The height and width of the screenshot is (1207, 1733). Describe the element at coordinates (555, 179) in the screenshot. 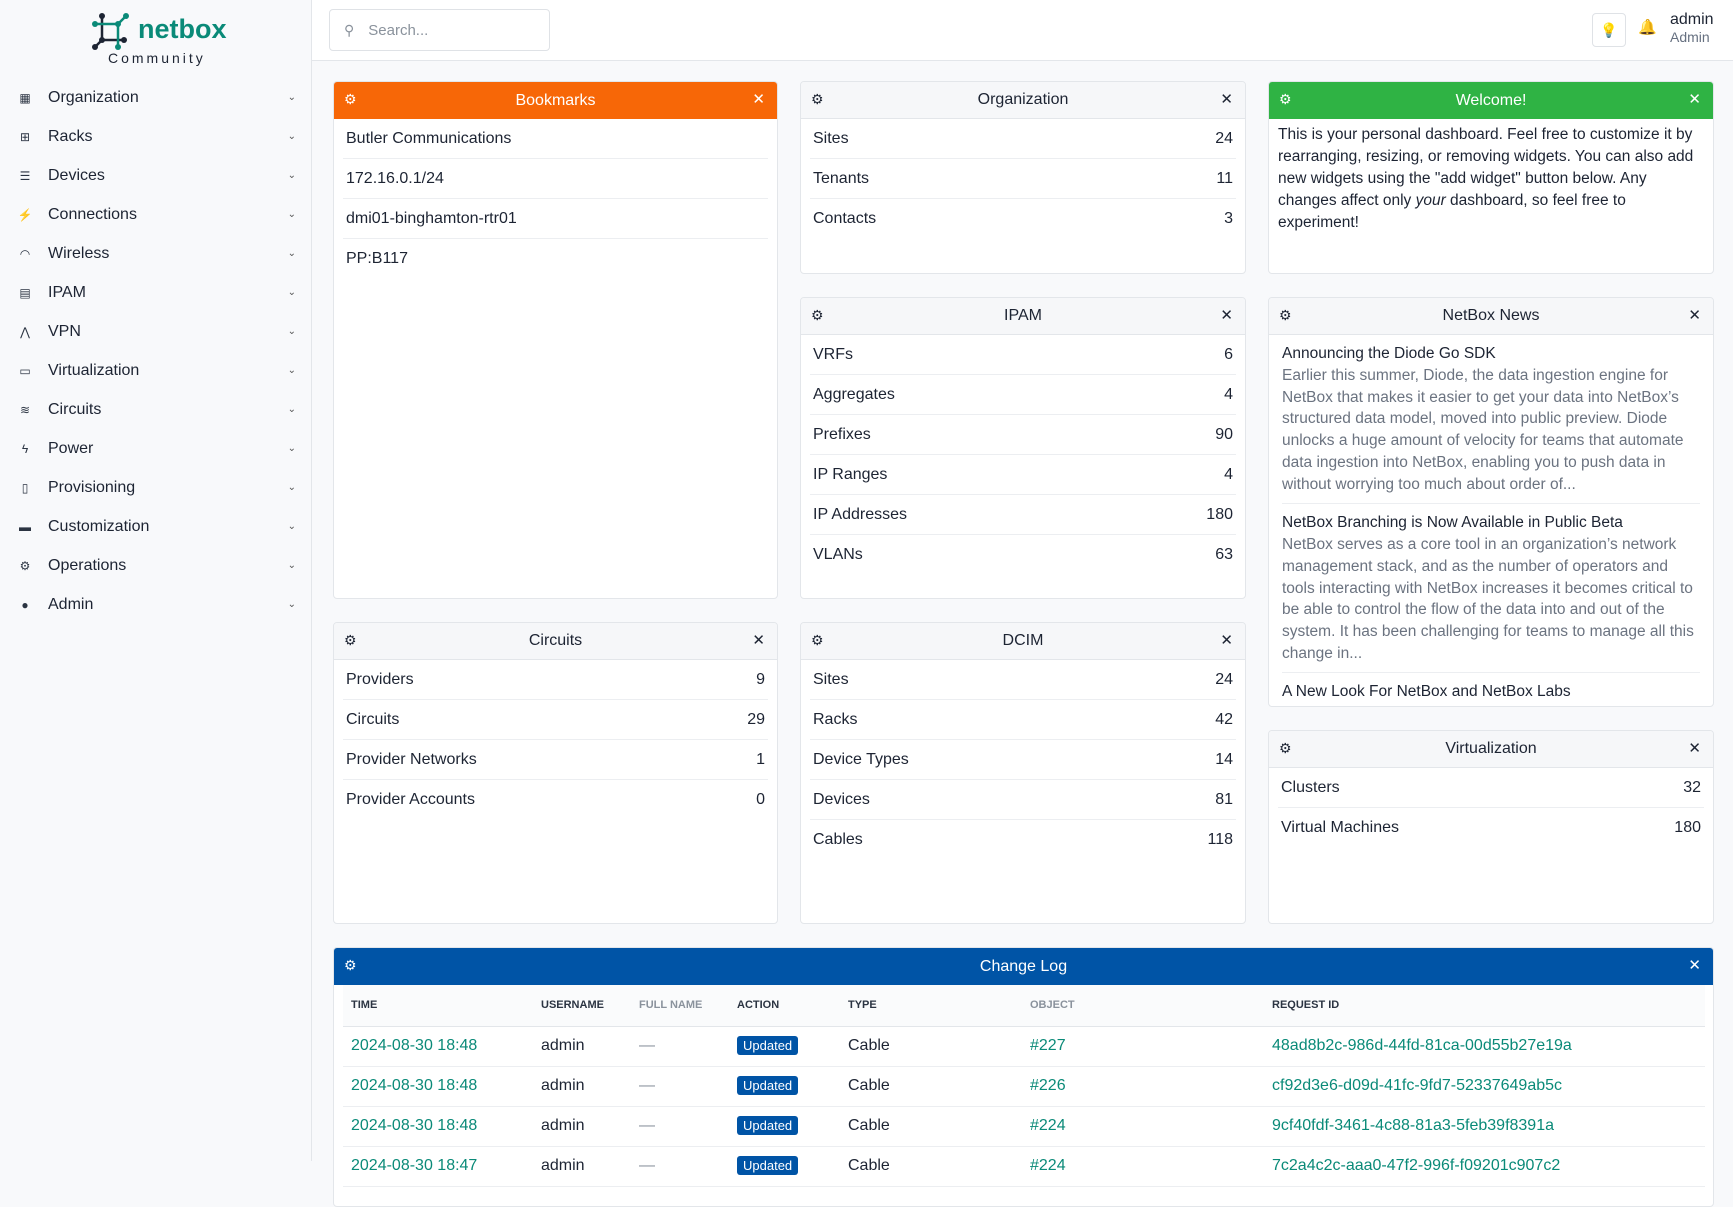

I see `bookmark-item: 172.16.0.1/24` at that location.